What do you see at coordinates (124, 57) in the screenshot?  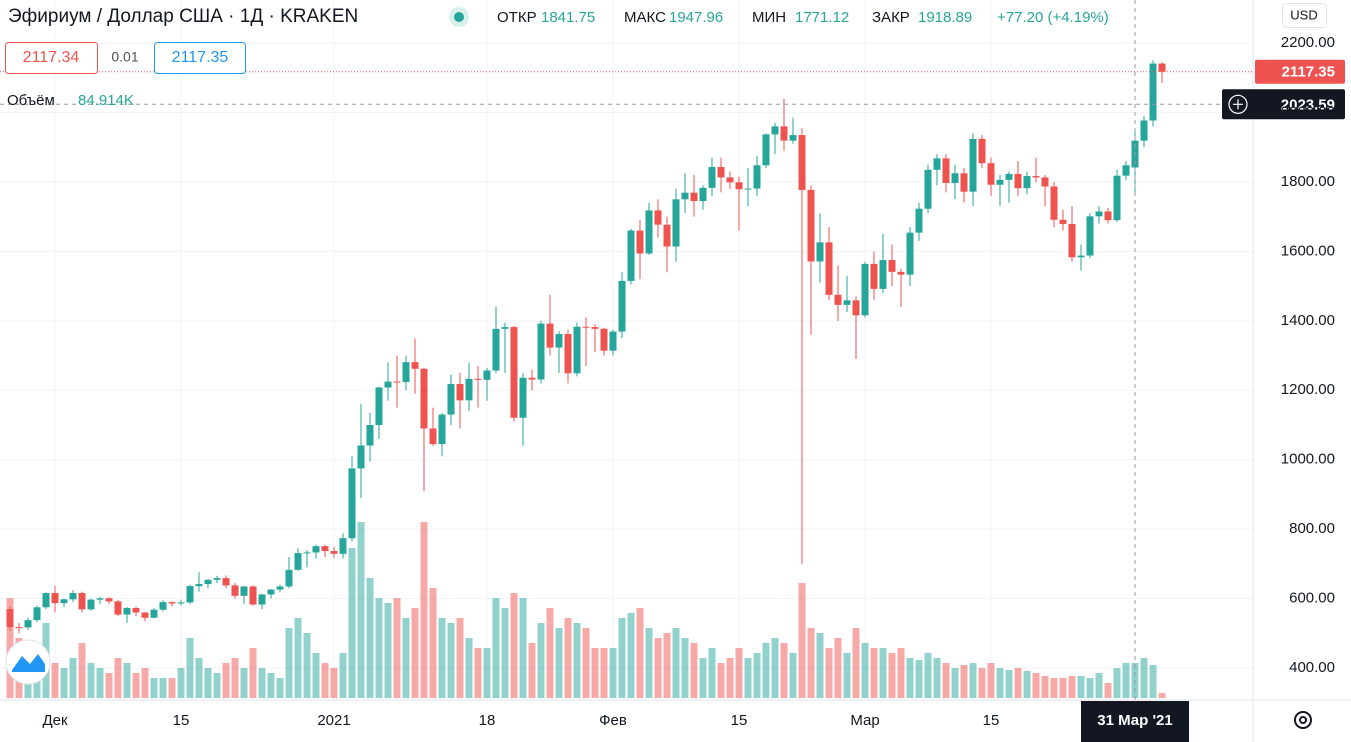 I see `spread: 0.01` at bounding box center [124, 57].